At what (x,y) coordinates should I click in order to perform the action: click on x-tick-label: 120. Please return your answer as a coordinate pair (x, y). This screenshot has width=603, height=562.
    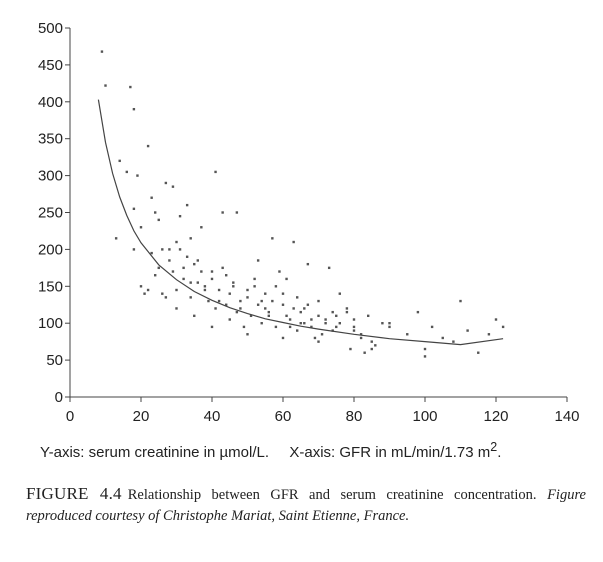
    Looking at the image, I should click on (495, 416).